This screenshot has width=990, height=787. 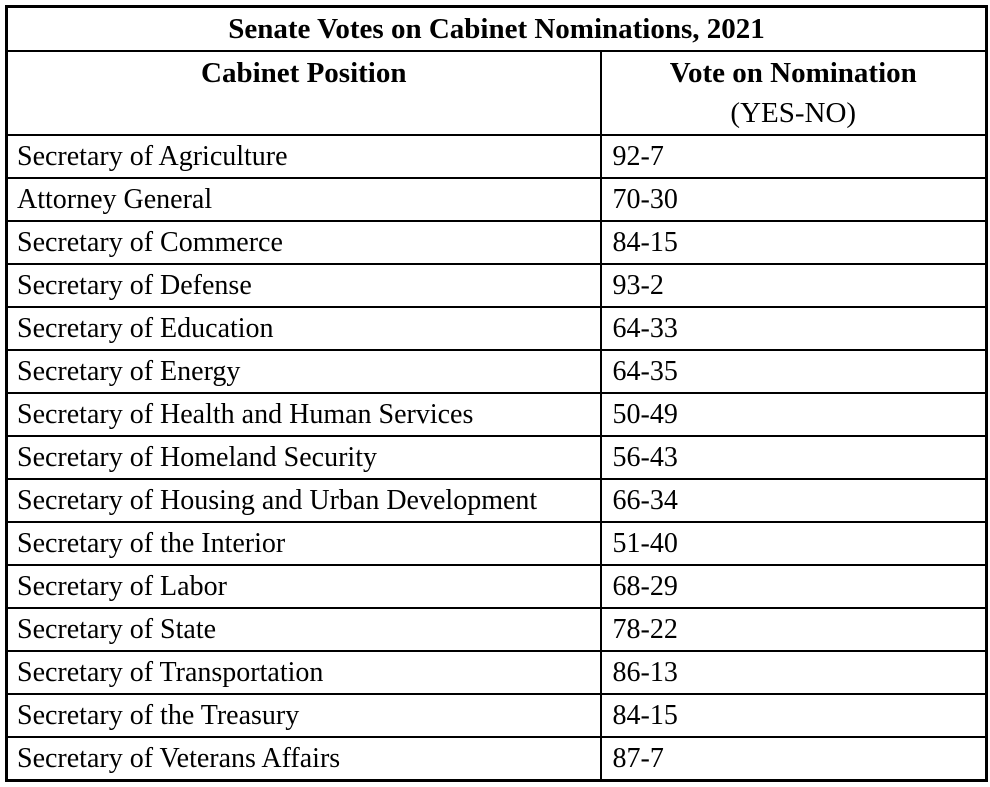 I want to click on table-row: Secretary of Defense 93-2, so click(x=496, y=285).